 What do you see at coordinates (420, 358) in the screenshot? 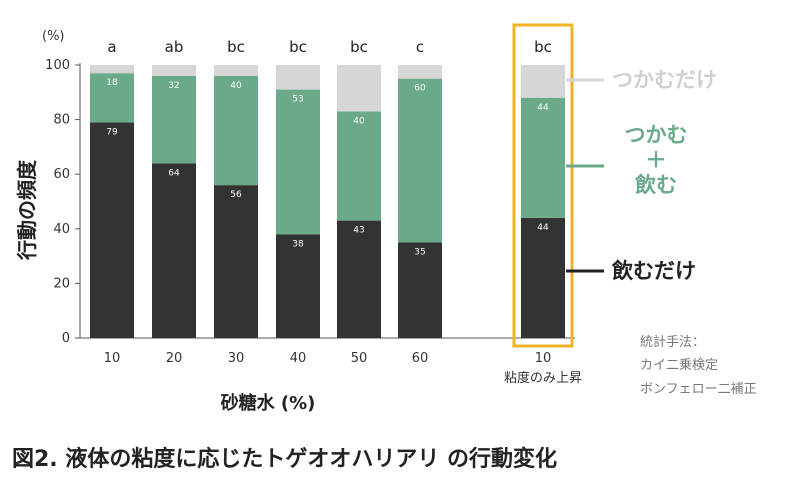
I see `x-tick-label: 60` at bounding box center [420, 358].